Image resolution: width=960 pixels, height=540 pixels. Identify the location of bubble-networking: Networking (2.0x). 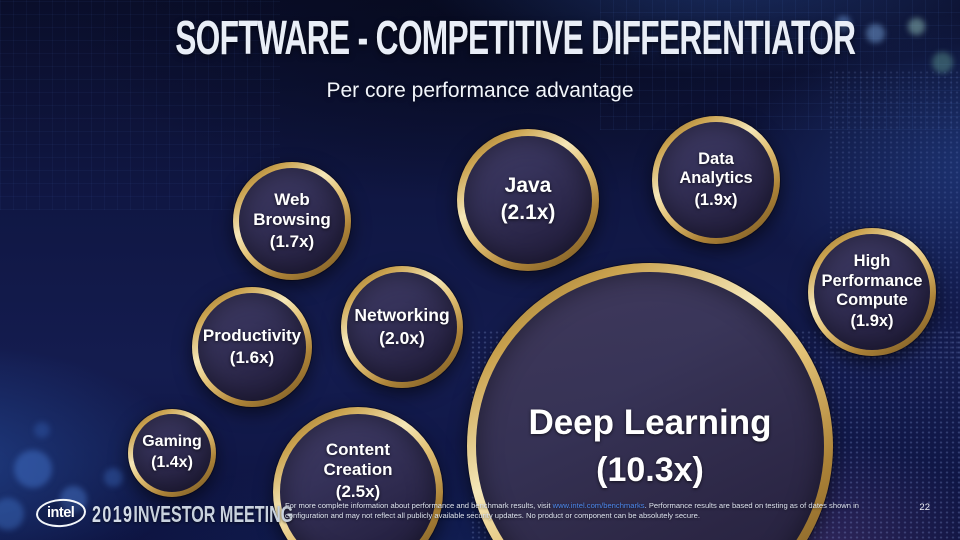
(402, 327).